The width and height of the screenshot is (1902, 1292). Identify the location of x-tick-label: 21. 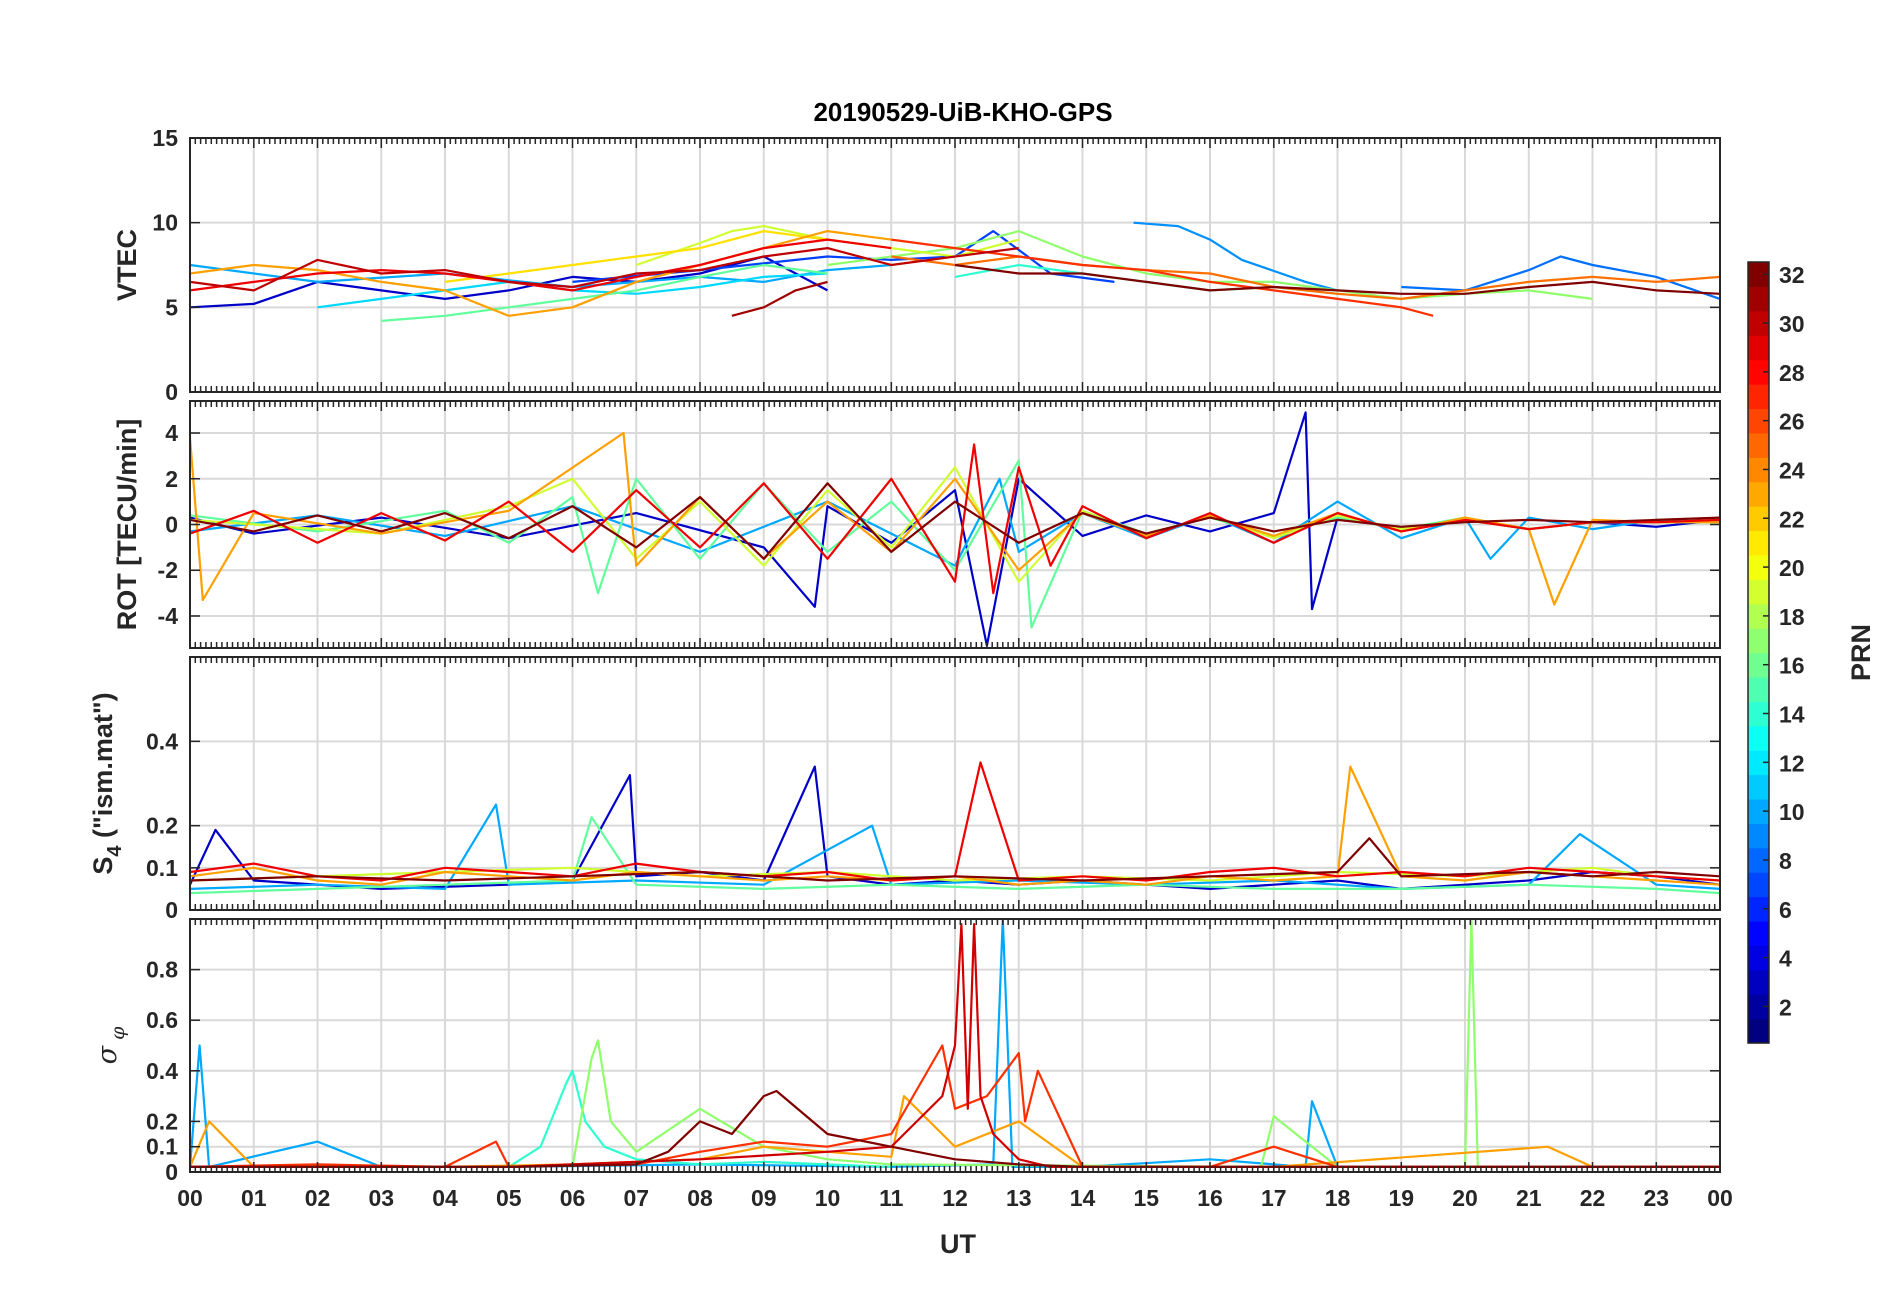
(1529, 1198).